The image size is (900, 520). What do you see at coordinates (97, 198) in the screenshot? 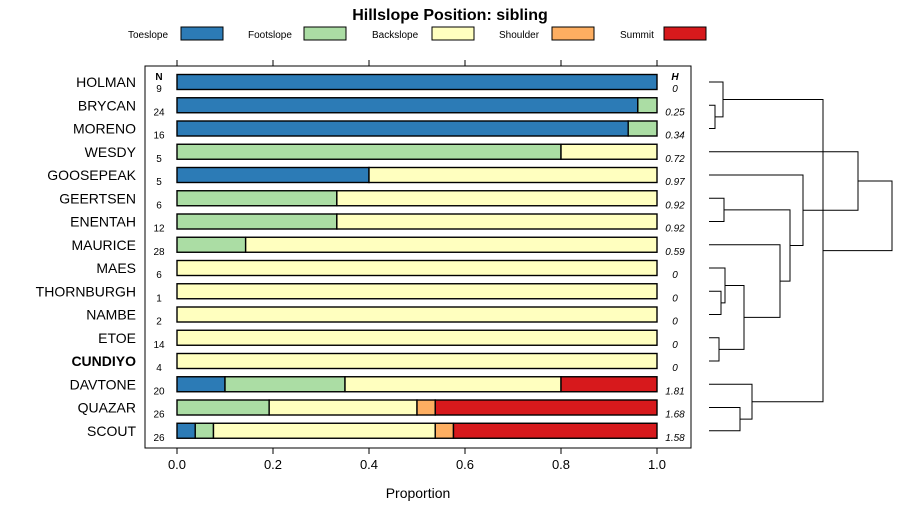
I see `row-label: GEERTSEN` at bounding box center [97, 198].